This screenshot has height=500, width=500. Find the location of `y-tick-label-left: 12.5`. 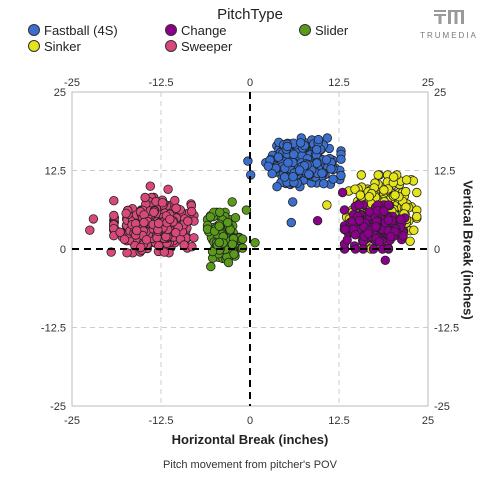

y-tick-label-left: 12.5 is located at coordinates (55, 172).